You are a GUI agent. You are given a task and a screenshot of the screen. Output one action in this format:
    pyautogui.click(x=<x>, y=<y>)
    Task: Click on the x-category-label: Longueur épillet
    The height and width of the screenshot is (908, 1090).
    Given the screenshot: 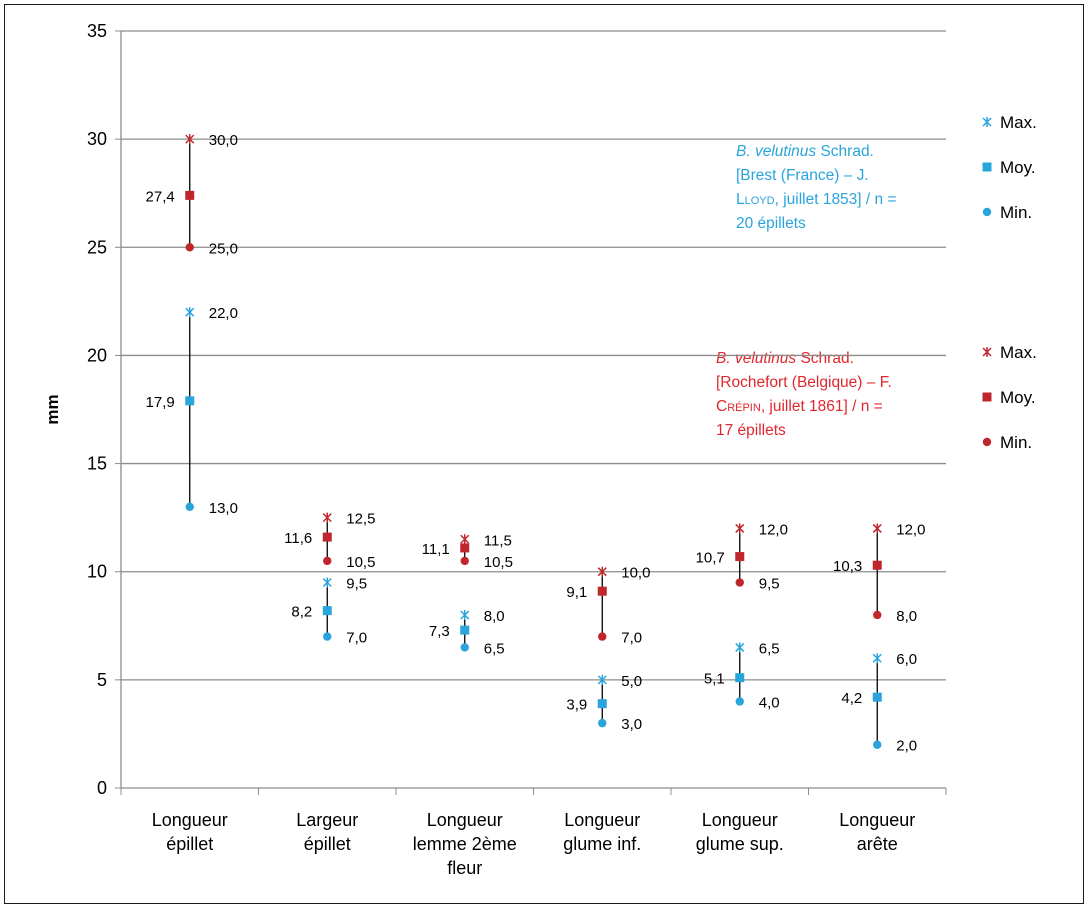 What is the action you would take?
    pyautogui.click(x=190, y=832)
    